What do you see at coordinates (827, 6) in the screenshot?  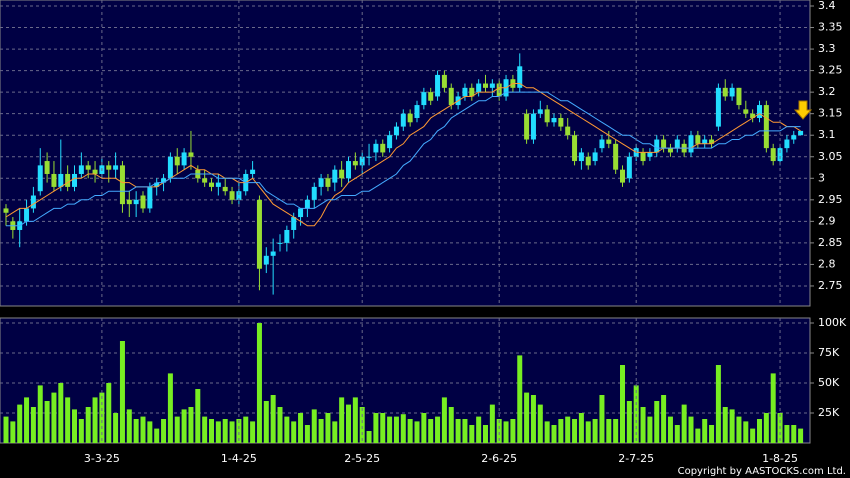 I see `y-tick-label: 3.4` at bounding box center [827, 6].